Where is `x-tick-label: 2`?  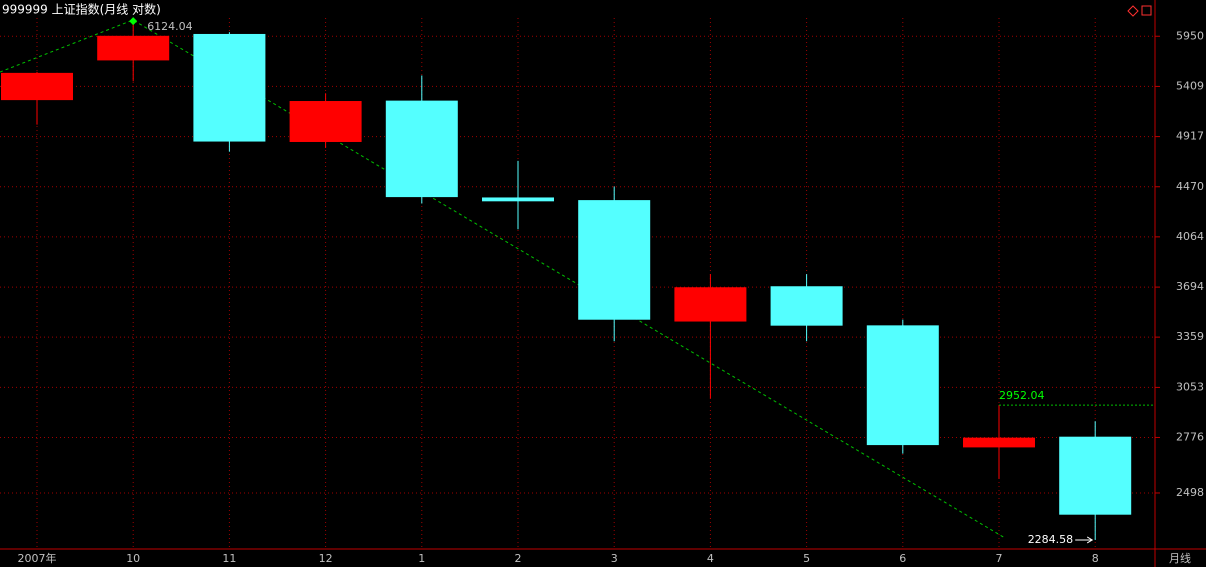
x-tick-label: 2 is located at coordinates (518, 558).